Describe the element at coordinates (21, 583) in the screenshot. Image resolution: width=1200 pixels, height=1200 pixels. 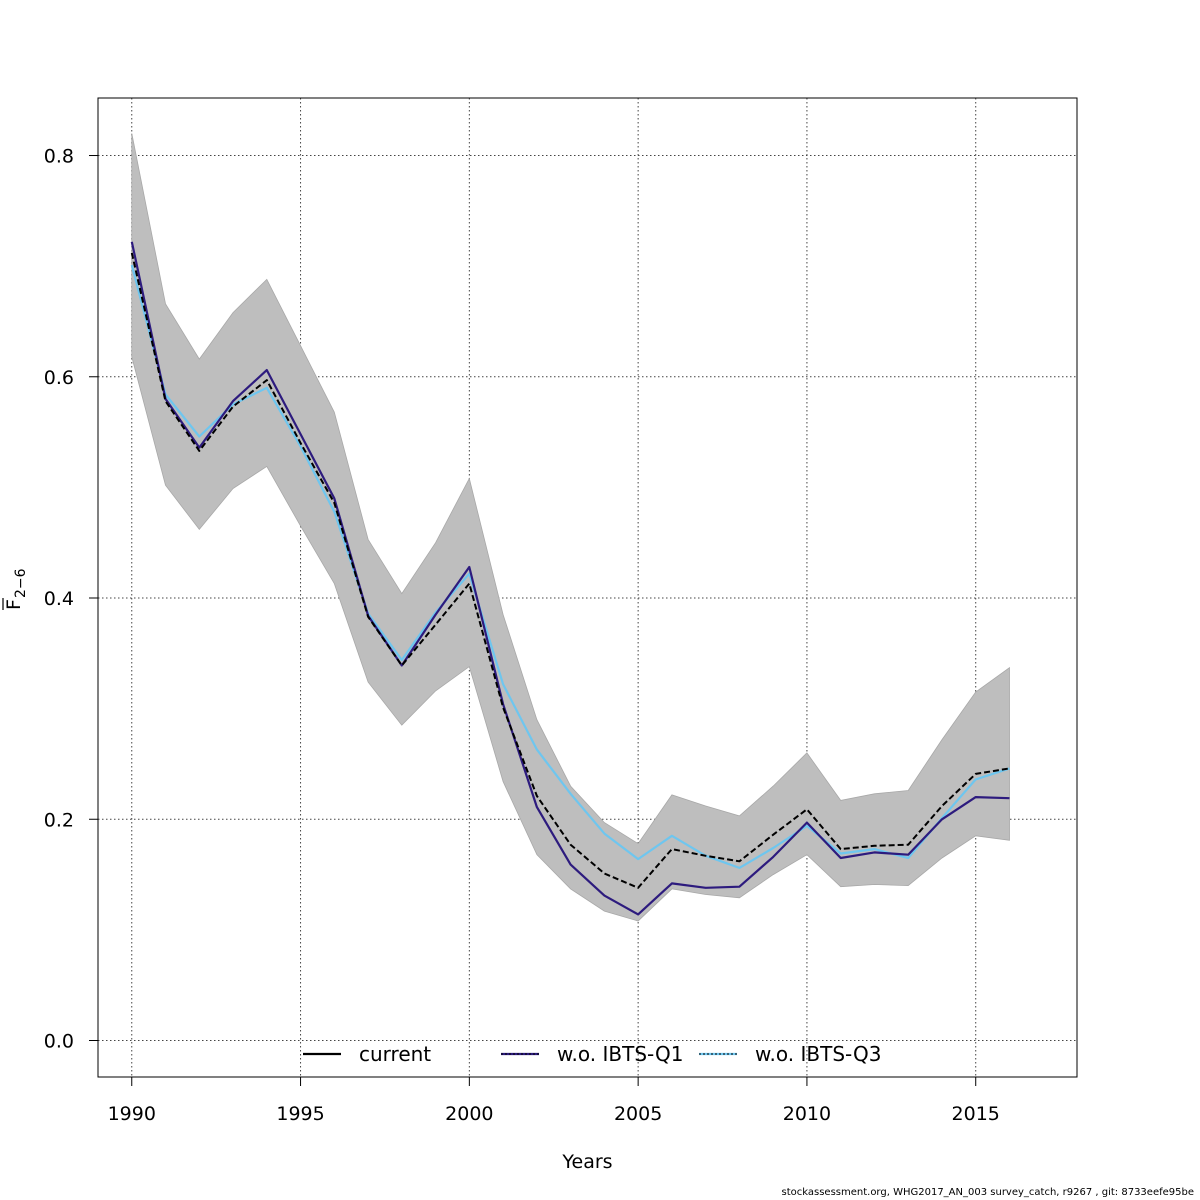
I see `y-axis-title-subscript: 2−6` at that location.